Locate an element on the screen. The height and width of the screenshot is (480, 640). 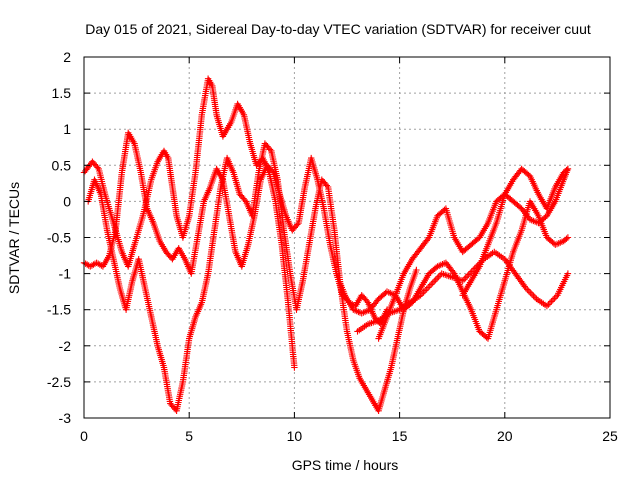
y-tick-label: 1.5 is located at coordinates (62, 93).